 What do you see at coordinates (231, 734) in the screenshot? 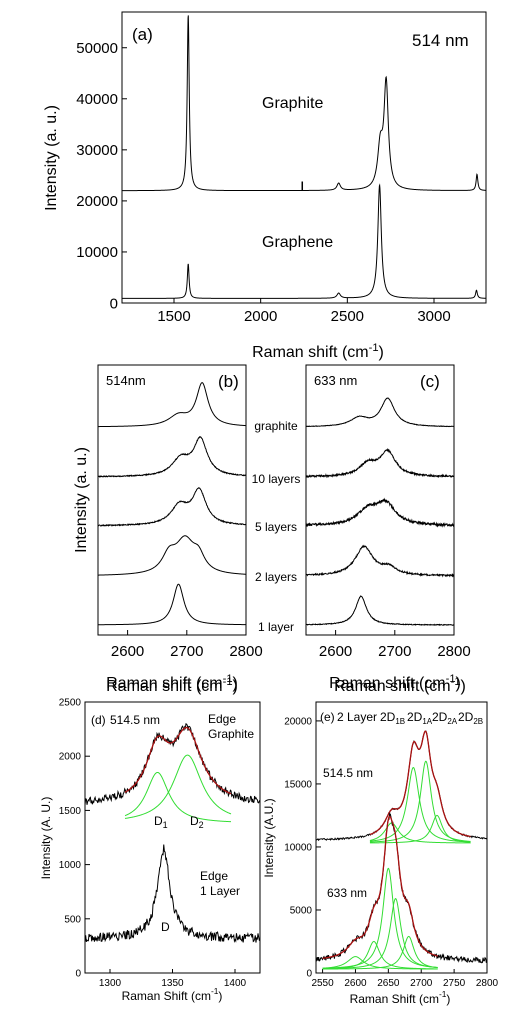
I see `panel-d-label-edge-graphite-2: Graphite` at bounding box center [231, 734].